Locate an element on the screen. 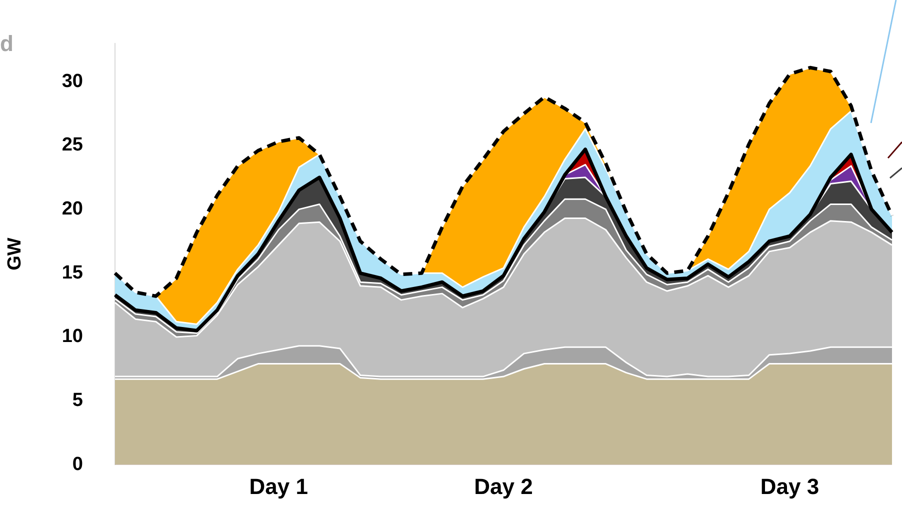  y-tick-label: 15 is located at coordinates (73, 273).